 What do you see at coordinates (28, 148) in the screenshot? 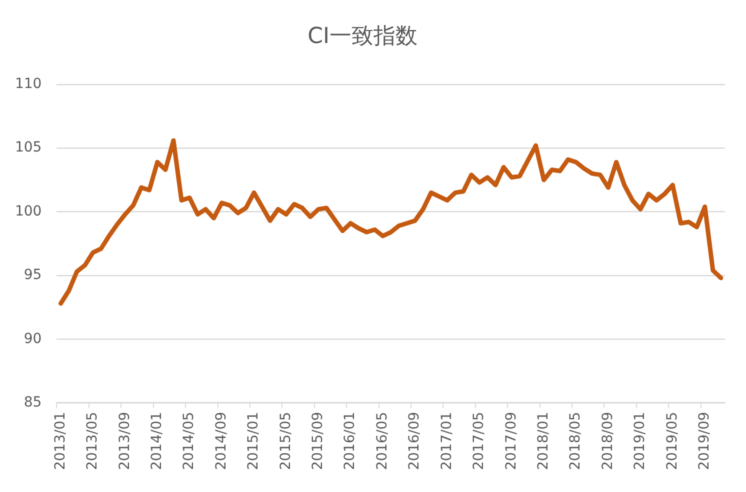
I see `y-tick-label: 105` at bounding box center [28, 148].